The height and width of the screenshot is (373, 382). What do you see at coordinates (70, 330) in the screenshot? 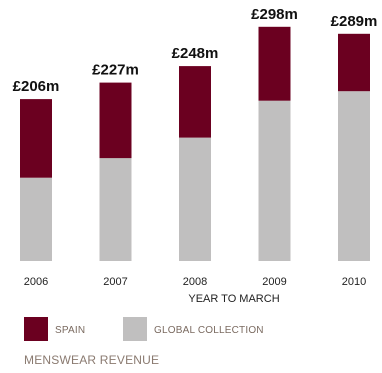
I see `legend-label-spain: SPAIN` at bounding box center [70, 330].